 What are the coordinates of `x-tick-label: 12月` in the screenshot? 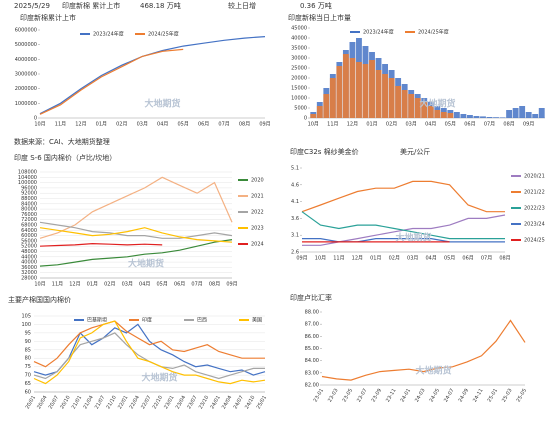 It's located at (357, 259).